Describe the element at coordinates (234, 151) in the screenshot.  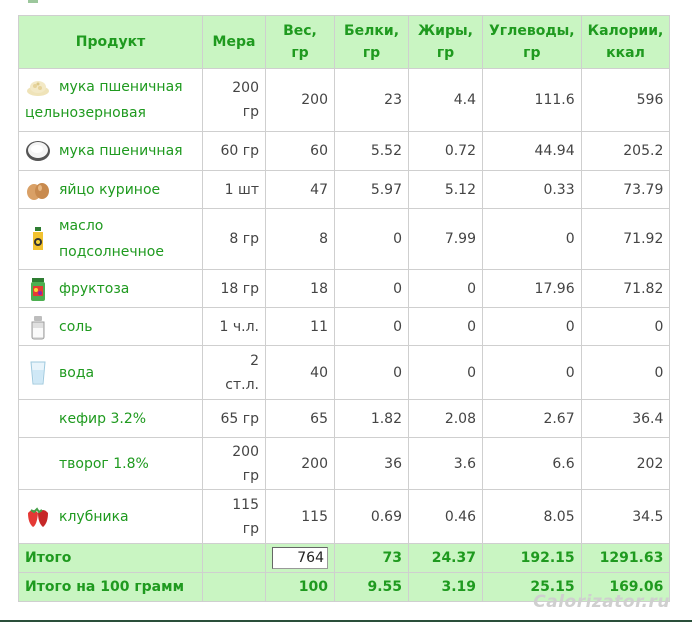
I see `measure-cell: 60 гр` at that location.